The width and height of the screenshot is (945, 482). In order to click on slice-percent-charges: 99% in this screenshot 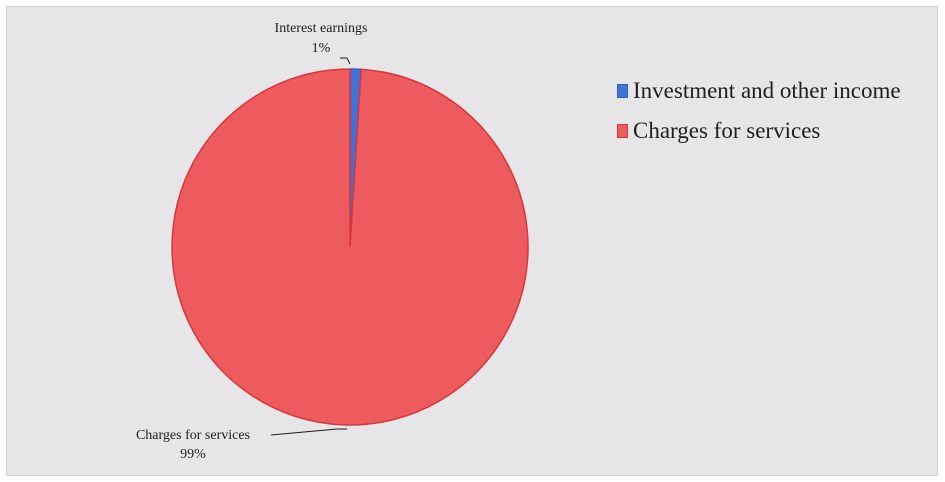, I will do `click(193, 454)`.